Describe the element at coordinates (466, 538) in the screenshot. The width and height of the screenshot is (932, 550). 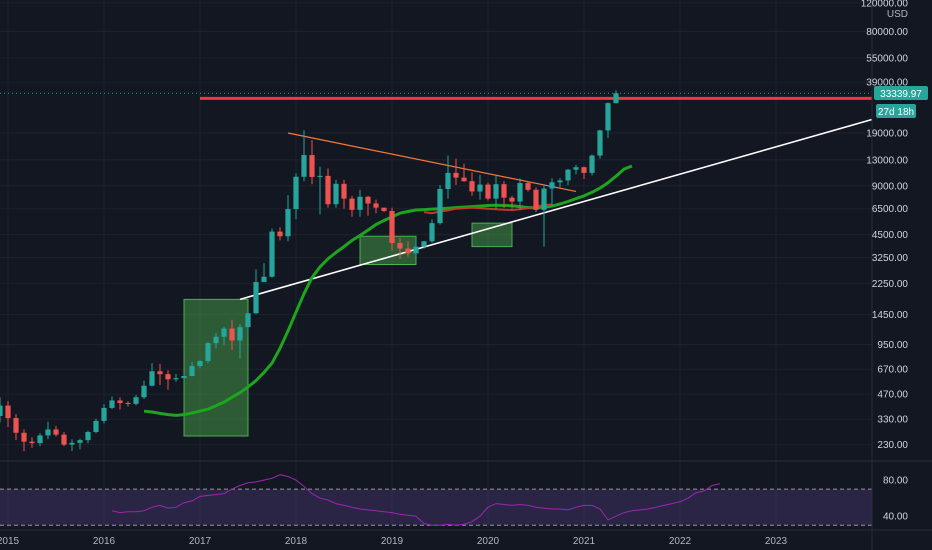
I see `time-axis: 2015 2016 2017 2018 2019 2020 2021 2022 2023` at that location.